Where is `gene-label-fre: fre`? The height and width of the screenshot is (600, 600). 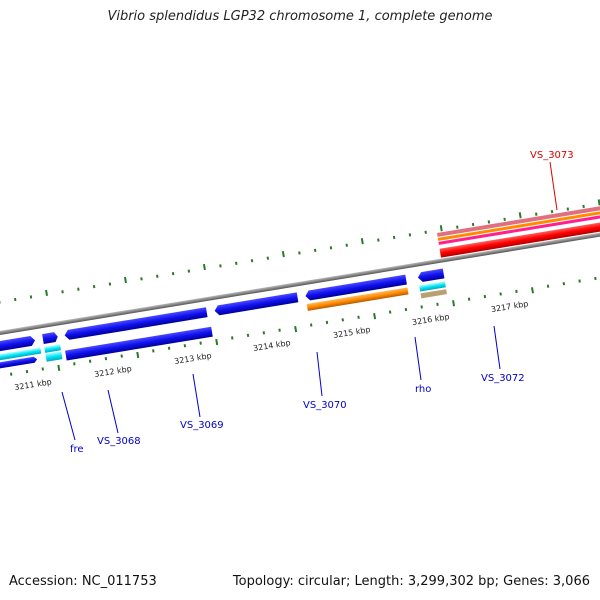 gene-label-fre: fre is located at coordinates (77, 449).